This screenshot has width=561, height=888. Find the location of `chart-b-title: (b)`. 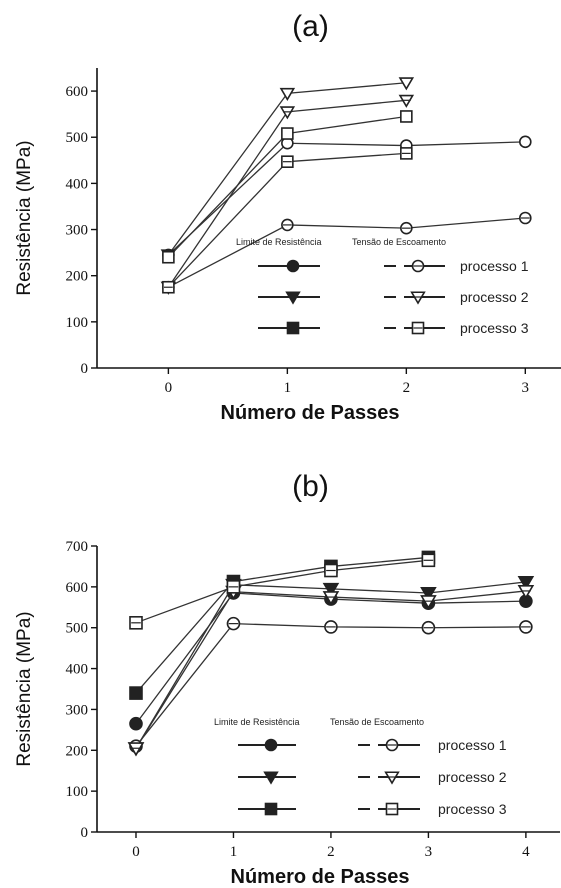

chart-b-title: (b) is located at coordinates (310, 486).